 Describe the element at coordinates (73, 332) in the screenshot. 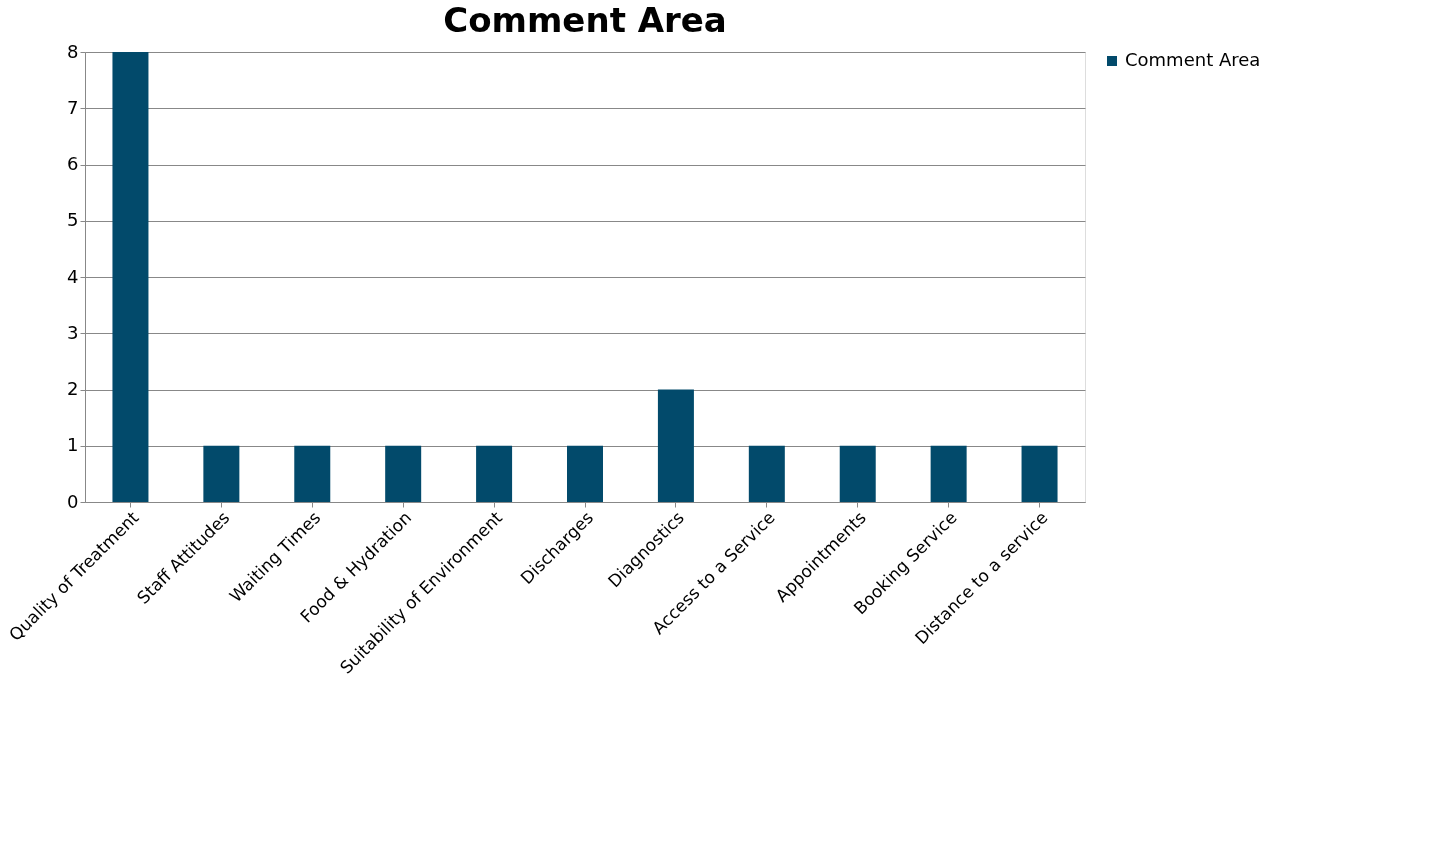

I see `y-tick-label: 3` at that location.